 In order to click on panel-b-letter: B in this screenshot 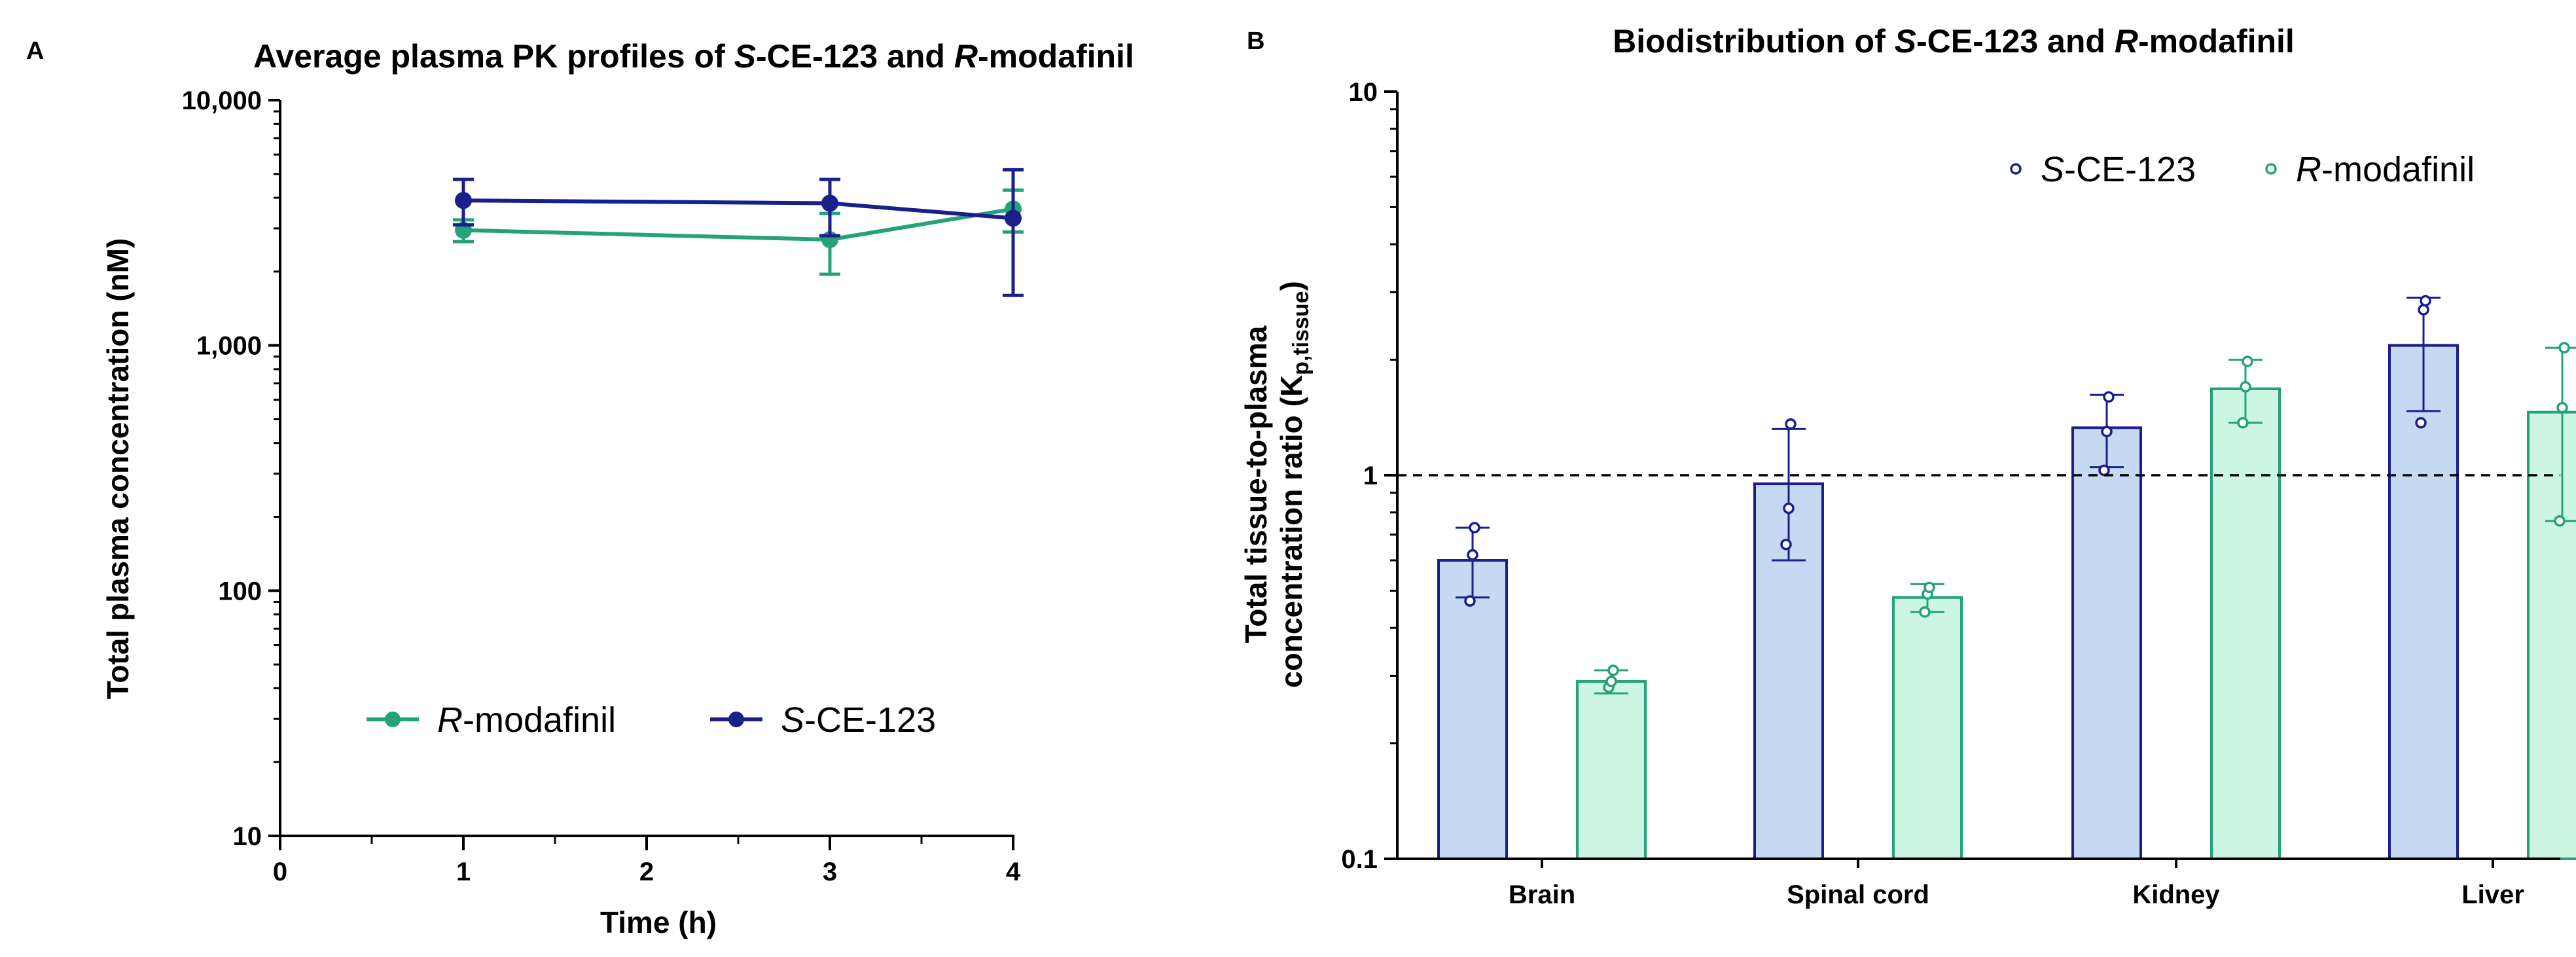, I will do `click(1255, 41)`.